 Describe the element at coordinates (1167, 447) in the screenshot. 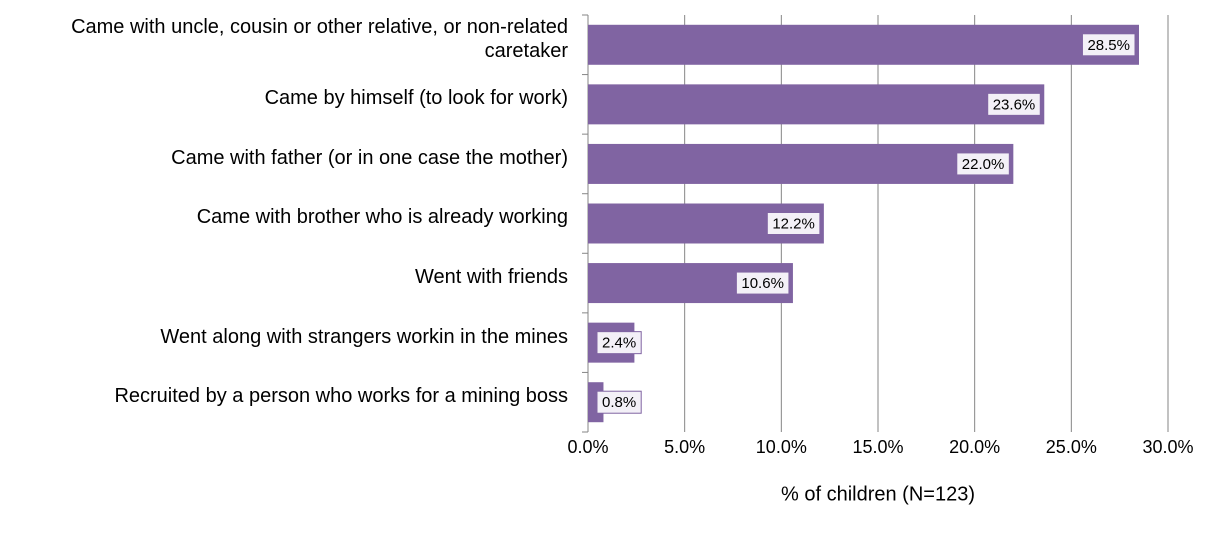

I see `x-tick-label: 30.0%` at that location.